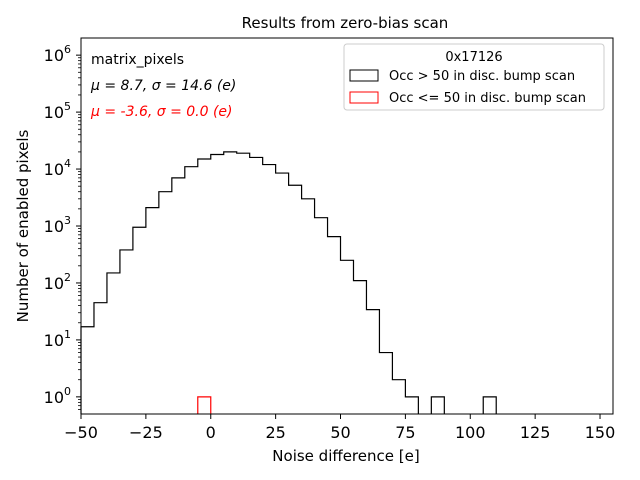 The image size is (640, 480). I want to click on y-tick-label-4: 10⁴, so click(57, 168).